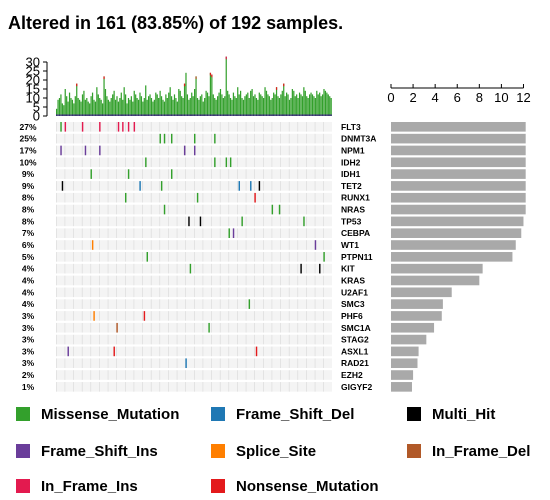 The image size is (550, 500). I want to click on legend-swatch, so click(23, 486).